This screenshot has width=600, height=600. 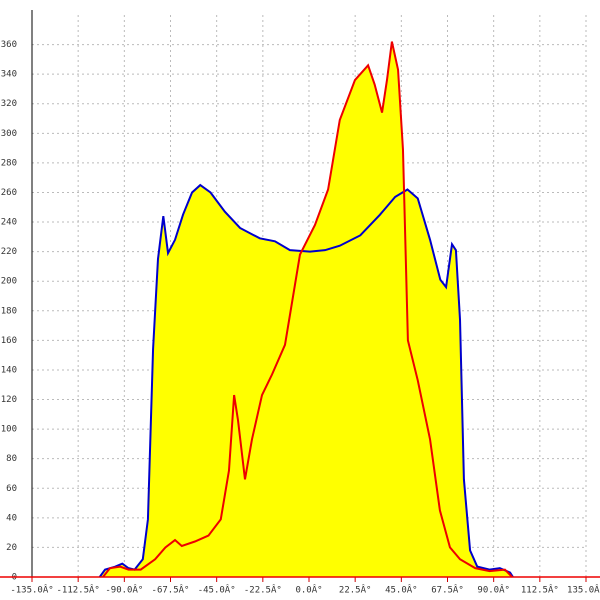 I want to click on x-tick-label: 22.5Â°, so click(x=355, y=590).